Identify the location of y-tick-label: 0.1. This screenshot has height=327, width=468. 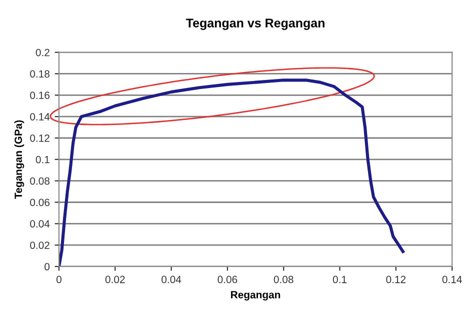
(43, 160).